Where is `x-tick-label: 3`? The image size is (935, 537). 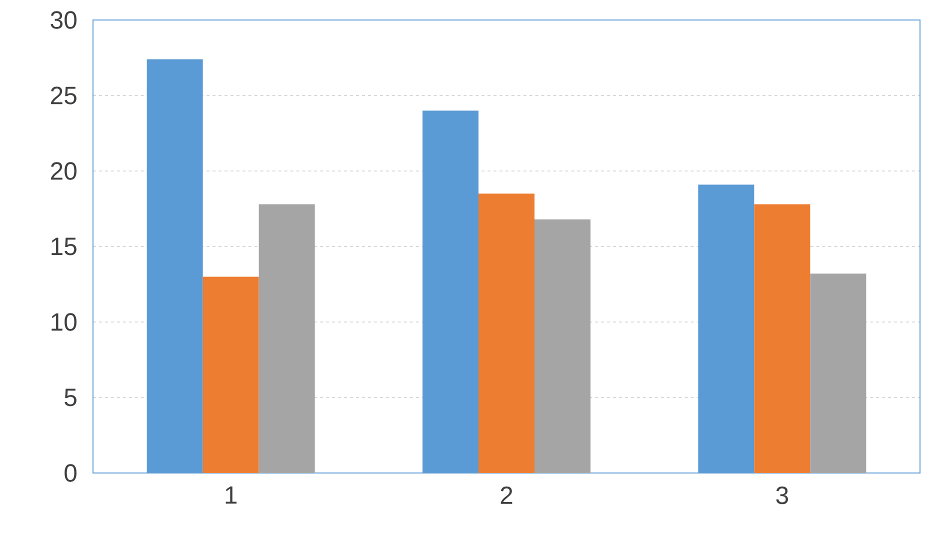 x-tick-label: 3 is located at coordinates (782, 495).